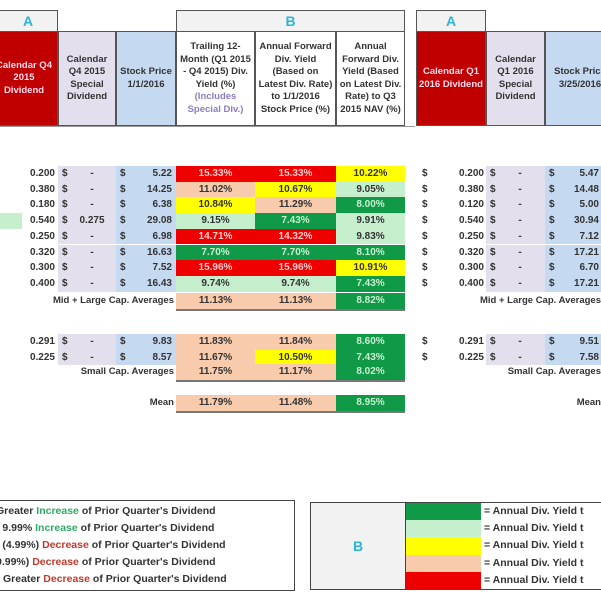 The height and width of the screenshot is (601, 601). I want to click on legend-text: Greater, so click(18, 511).